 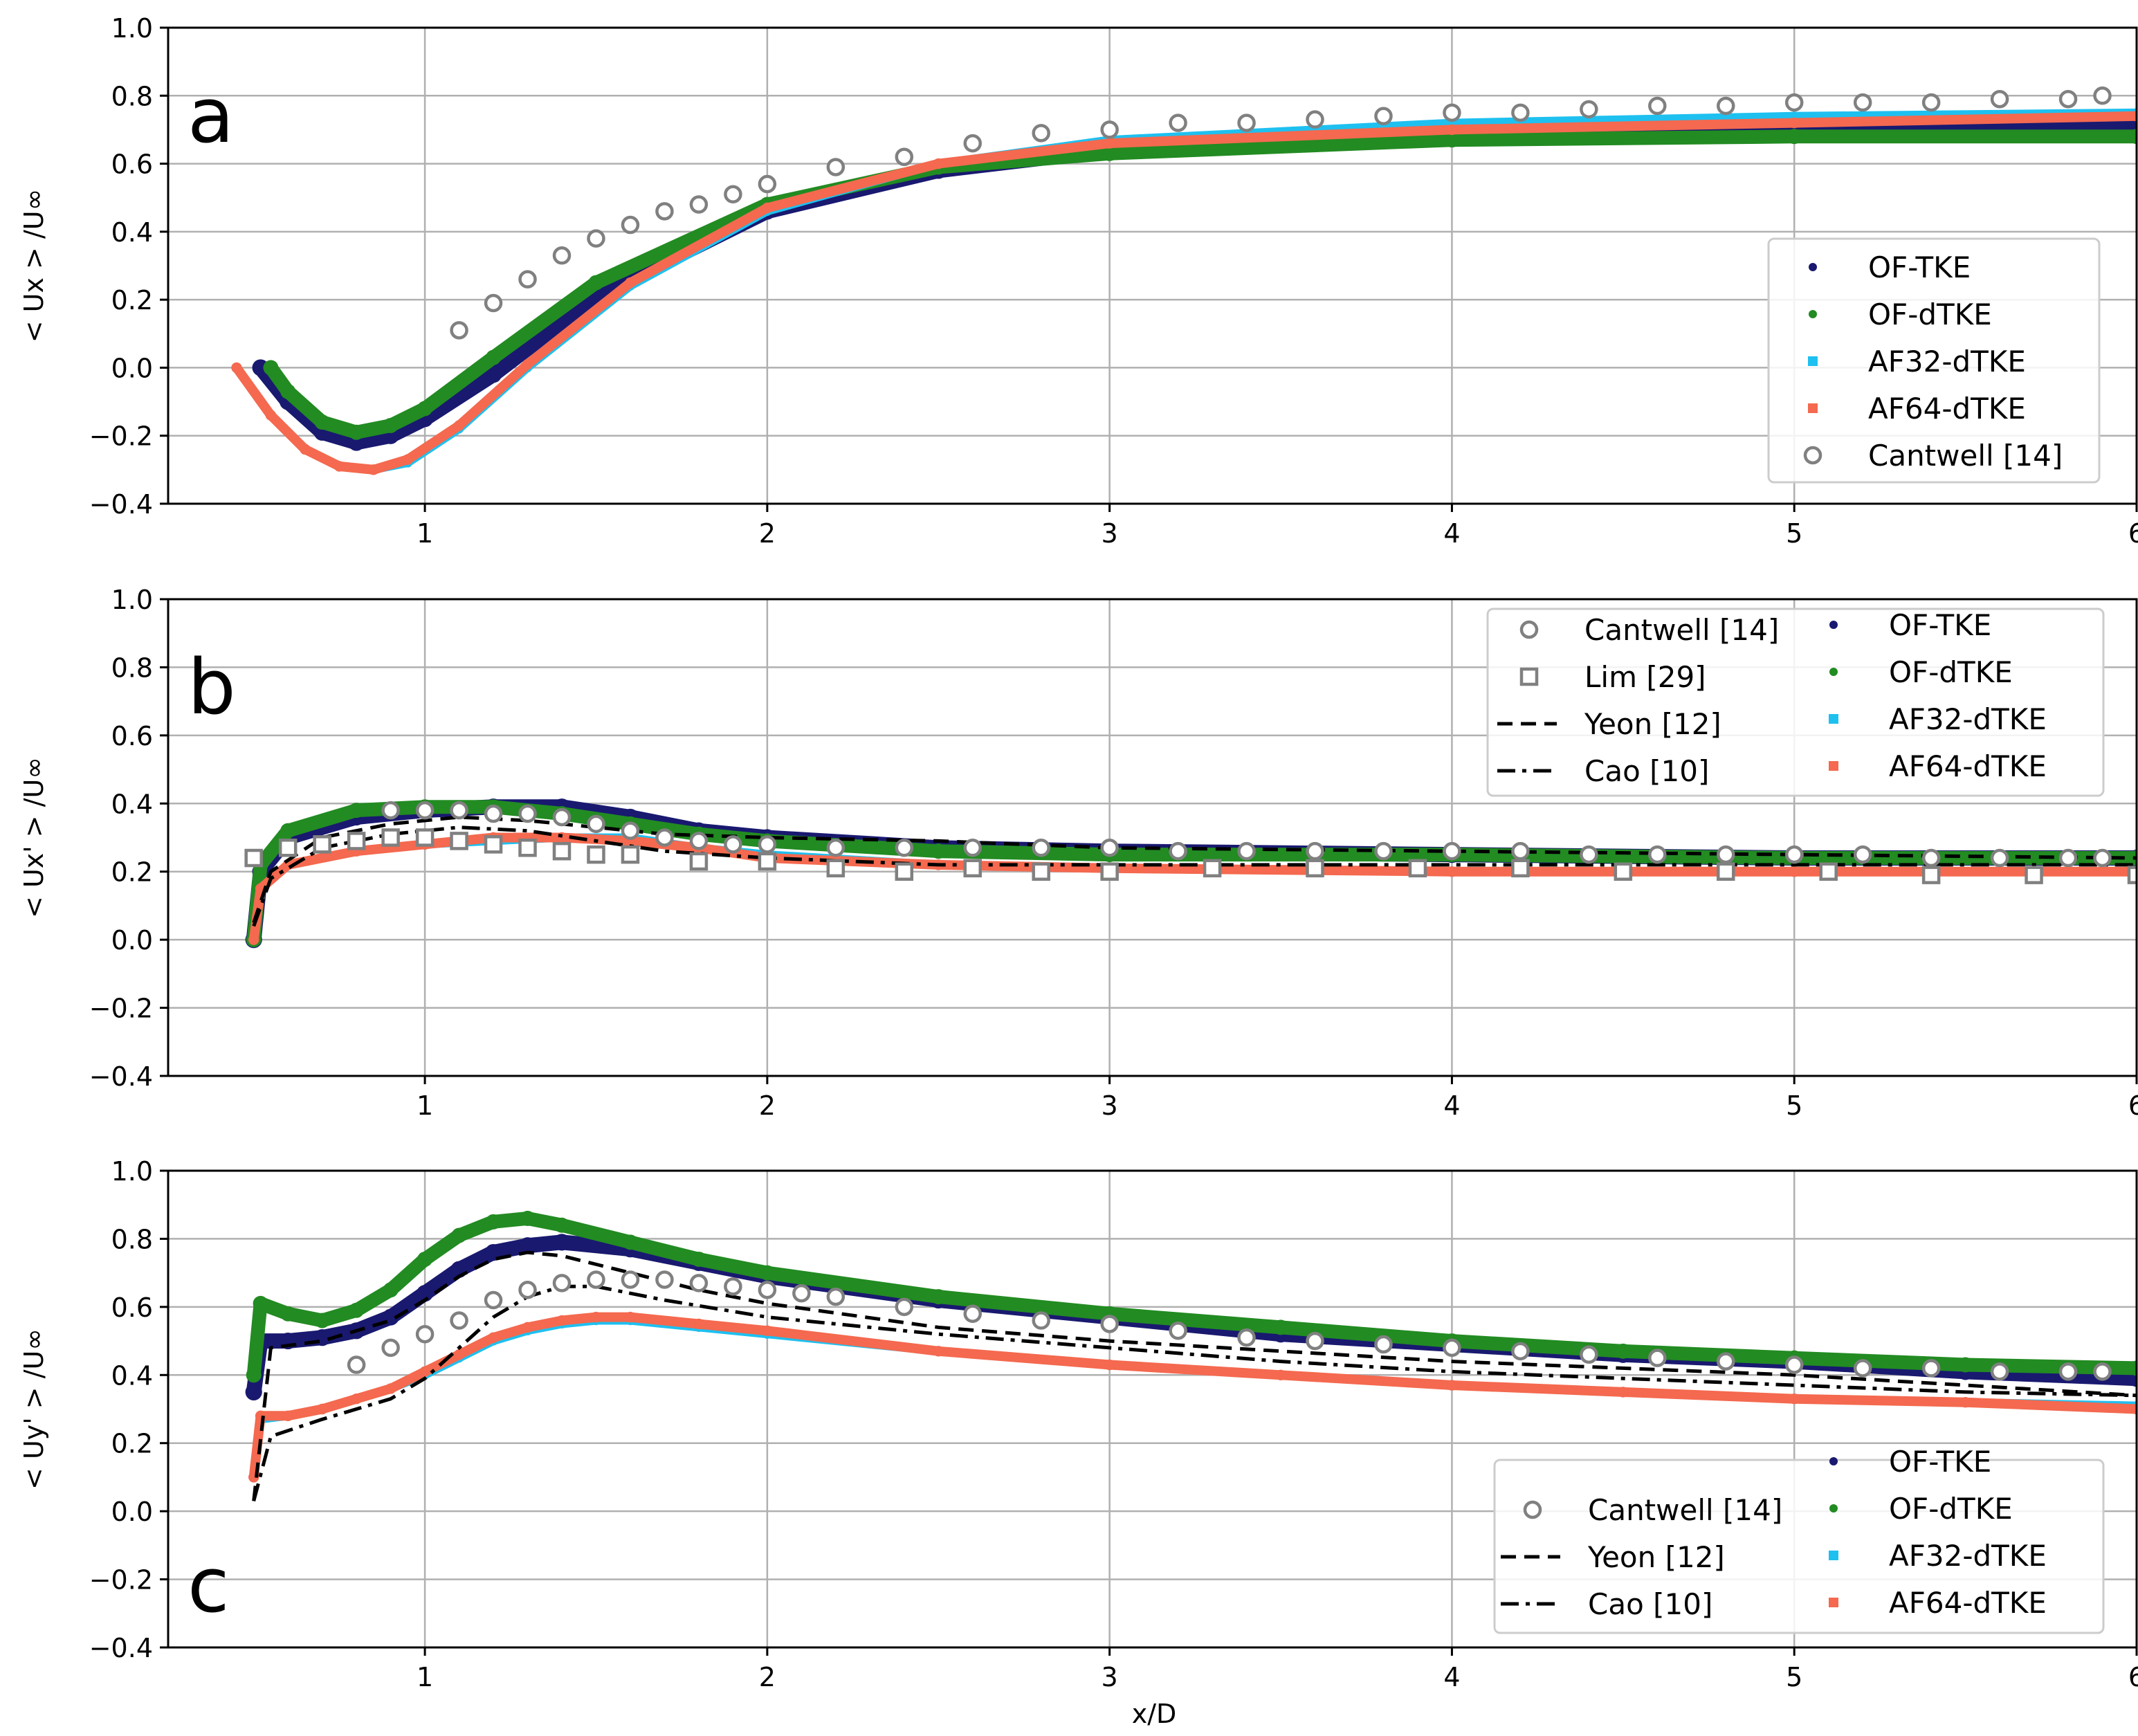 I want to click on x-tick-label: 1, so click(x=425, y=534).